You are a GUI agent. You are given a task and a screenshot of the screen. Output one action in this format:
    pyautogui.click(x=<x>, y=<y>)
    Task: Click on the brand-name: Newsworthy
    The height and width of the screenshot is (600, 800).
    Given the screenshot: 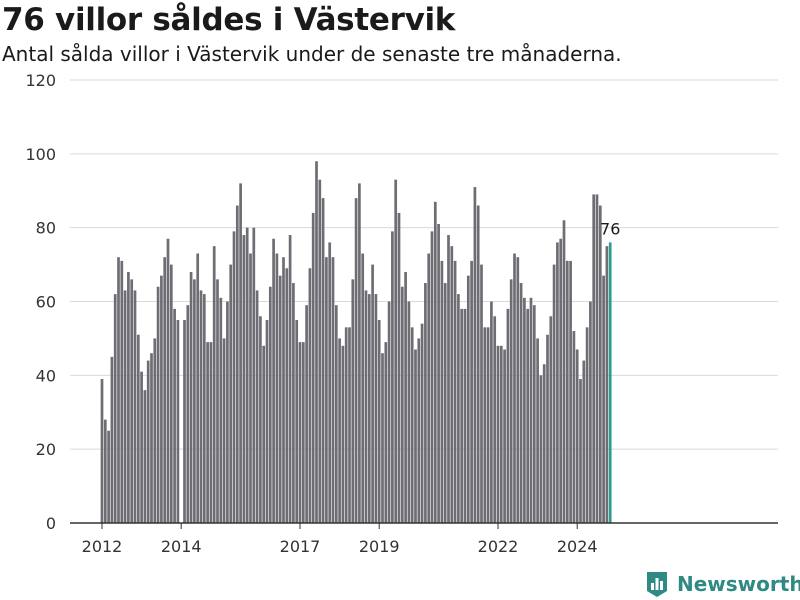 What is the action you would take?
    pyautogui.click(x=738, y=584)
    